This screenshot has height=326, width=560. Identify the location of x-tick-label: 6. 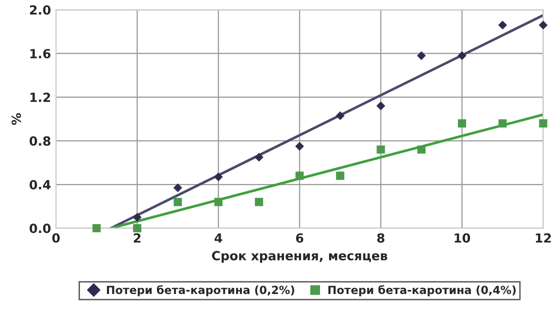
(300, 238).